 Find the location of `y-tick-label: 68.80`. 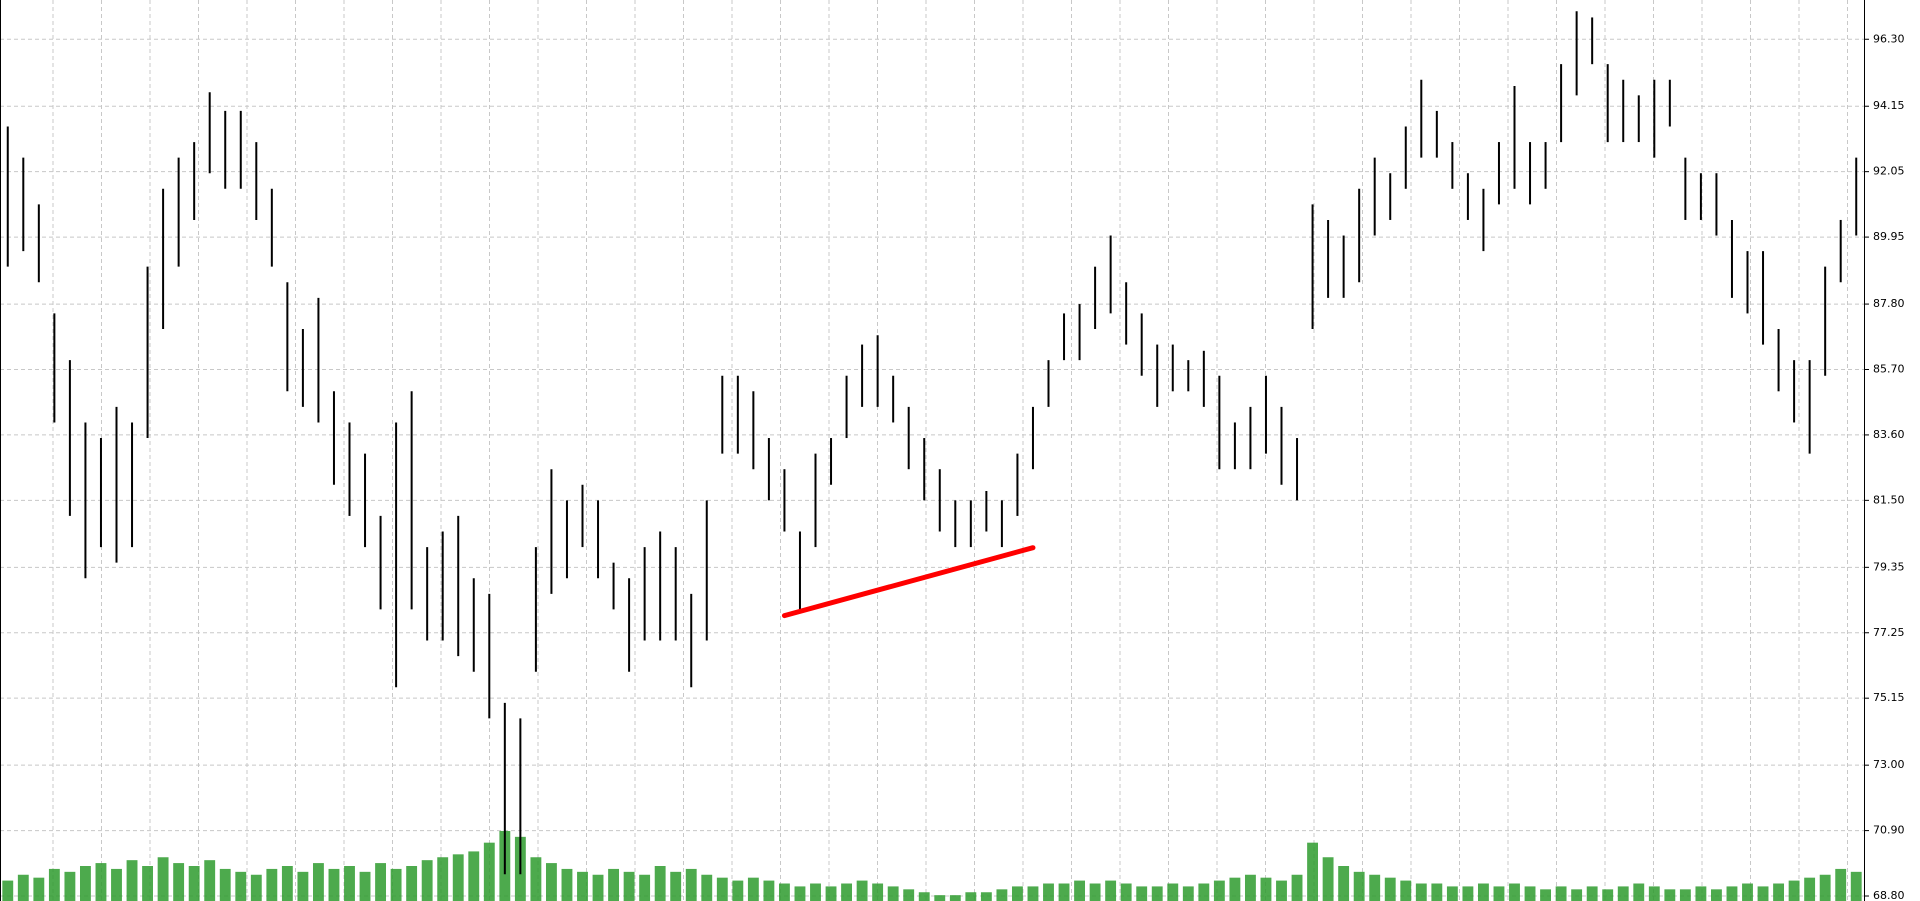

y-tick-label: 68.80 is located at coordinates (1889, 895).